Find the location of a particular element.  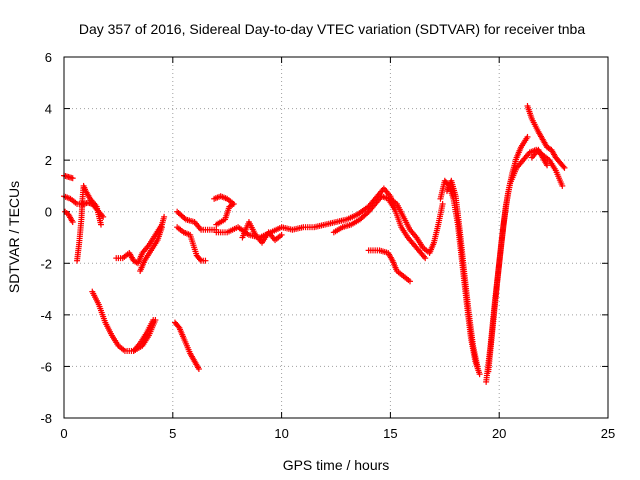

y-tick-label: -2 is located at coordinates (46, 263).